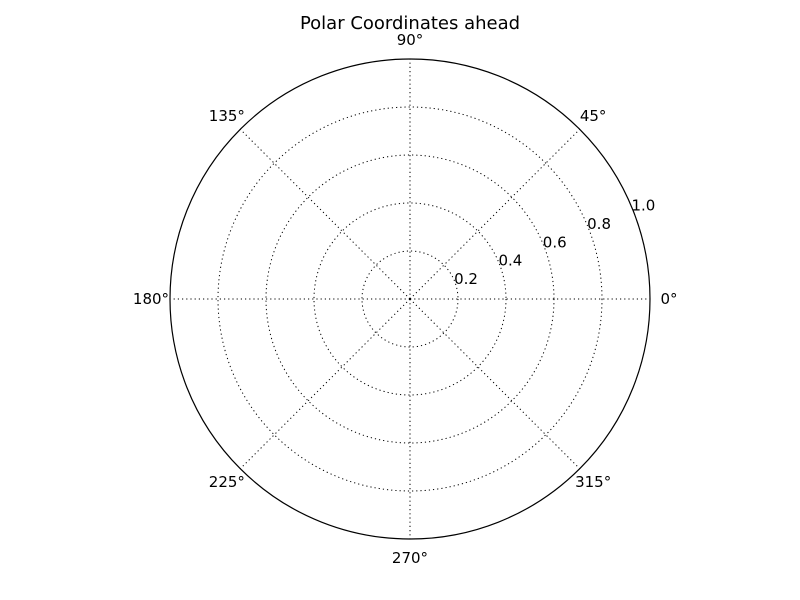 Image resolution: width=800 pixels, height=600 pixels. I want to click on radial-tick-label-3: 0.8, so click(599, 224).